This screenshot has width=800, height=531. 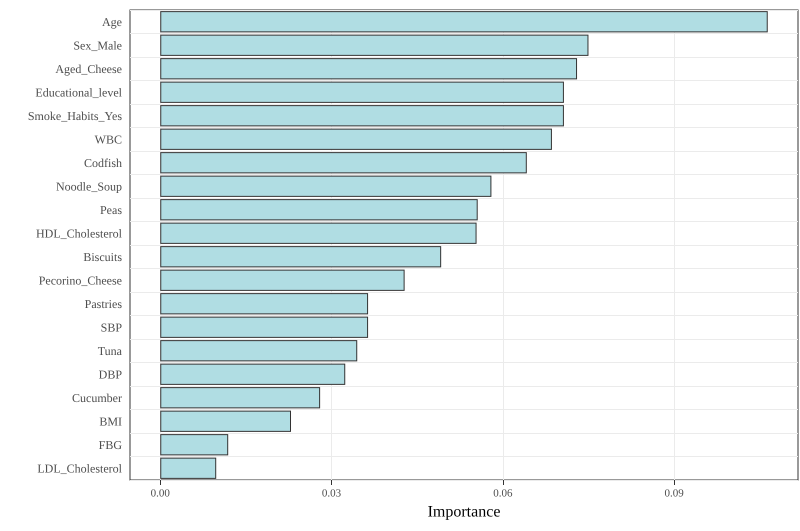 I want to click on y-tick-label: LDL_Cholesterol, so click(x=80, y=468).